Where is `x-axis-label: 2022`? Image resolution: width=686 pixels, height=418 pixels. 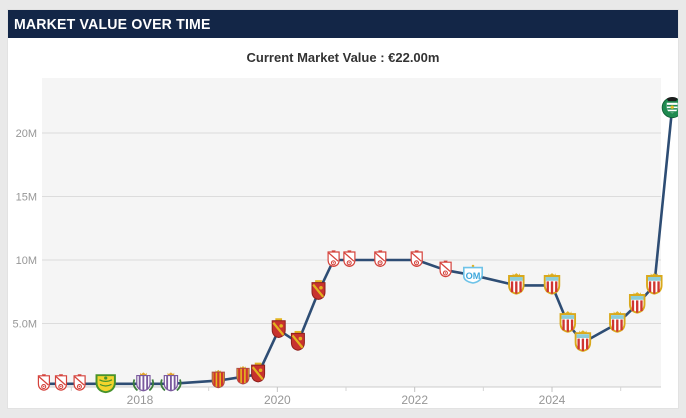 x-axis-label: 2022 is located at coordinates (414, 400).